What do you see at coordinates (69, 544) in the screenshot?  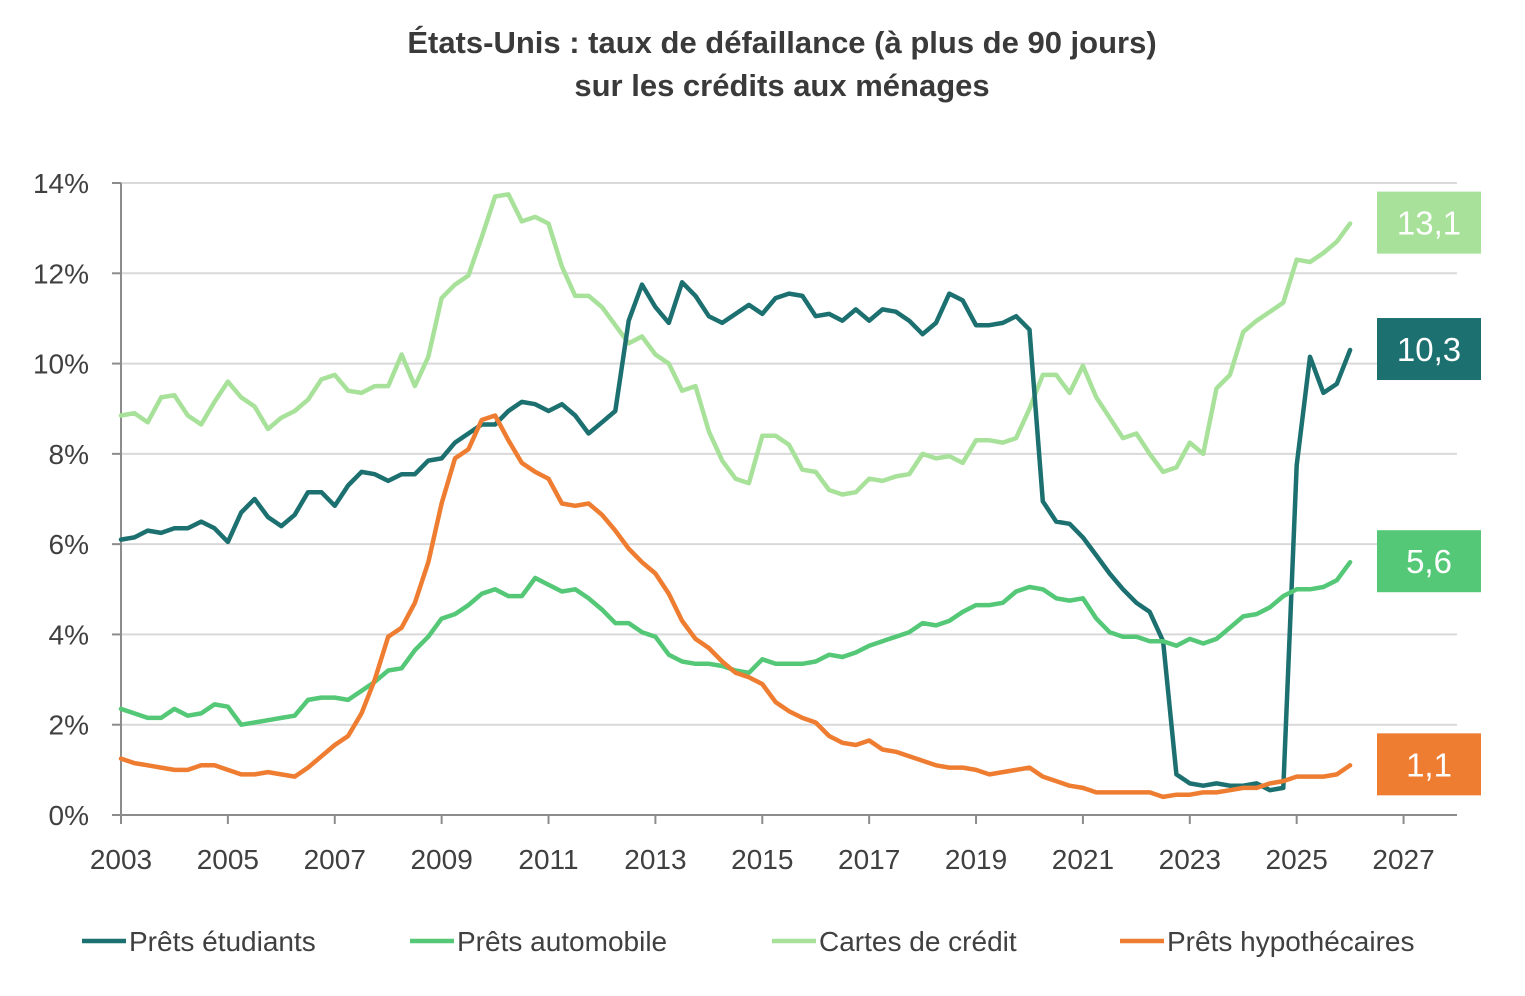 I see `y-tick-label: 6%` at bounding box center [69, 544].